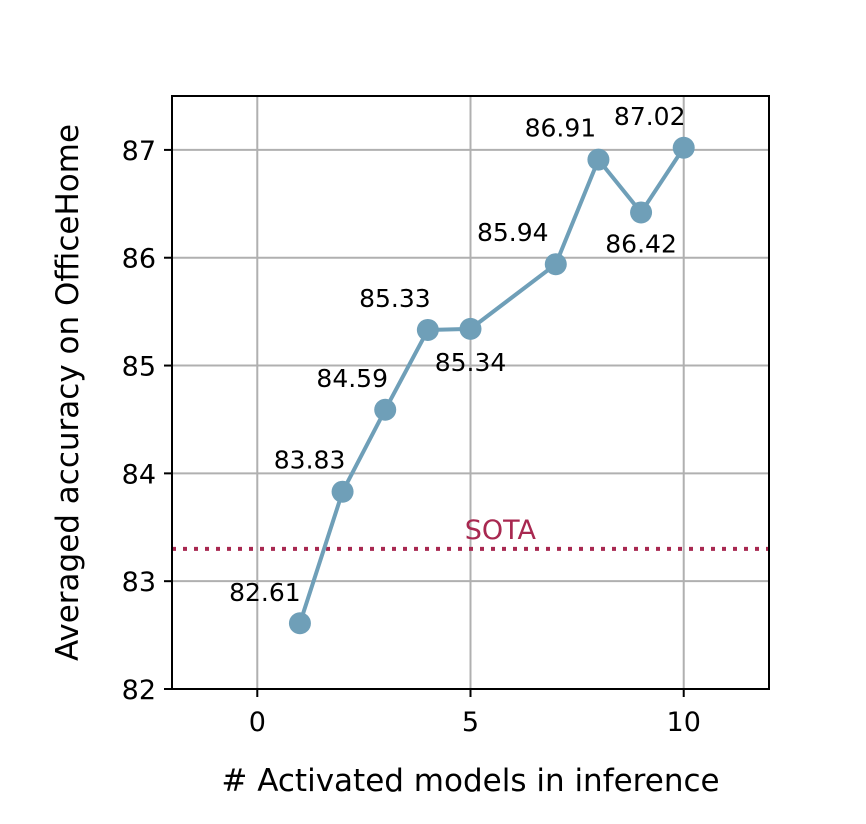  I want to click on x-tick-label: 0, so click(257, 722).